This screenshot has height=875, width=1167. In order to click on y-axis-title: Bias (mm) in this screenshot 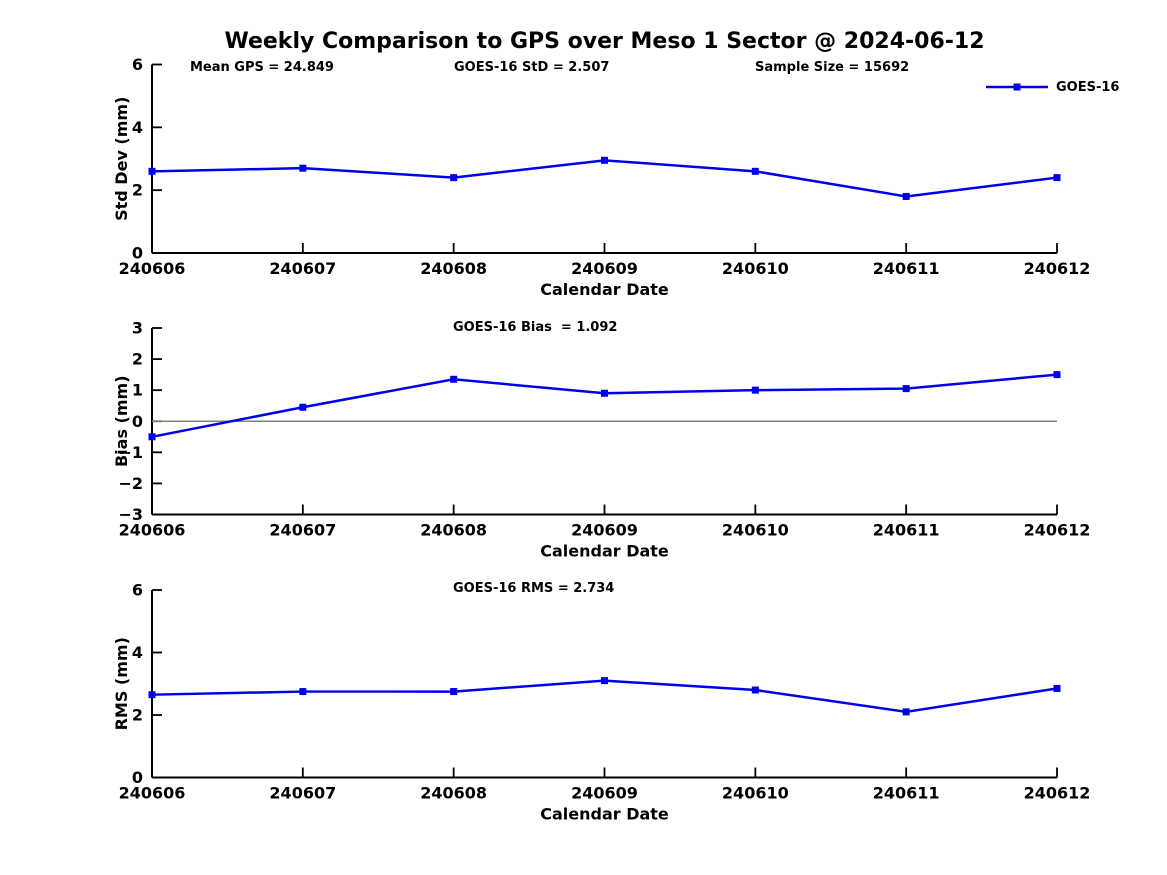, I will do `click(121, 421)`.